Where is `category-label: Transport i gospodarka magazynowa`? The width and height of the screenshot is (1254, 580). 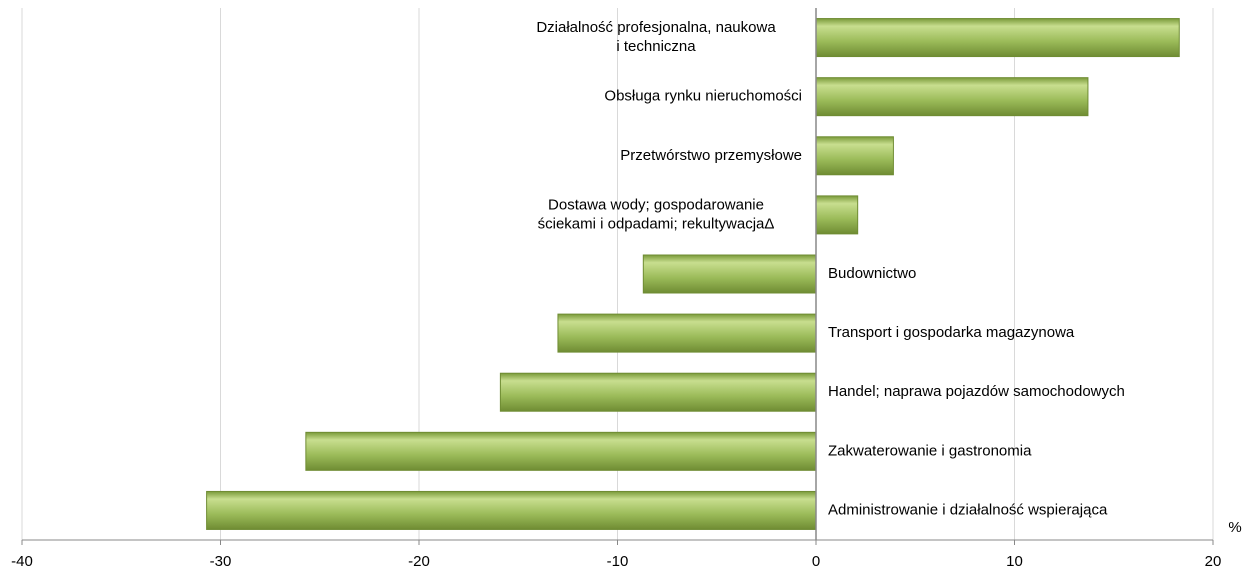 category-label: Transport i gospodarka magazynowa is located at coordinates (951, 332).